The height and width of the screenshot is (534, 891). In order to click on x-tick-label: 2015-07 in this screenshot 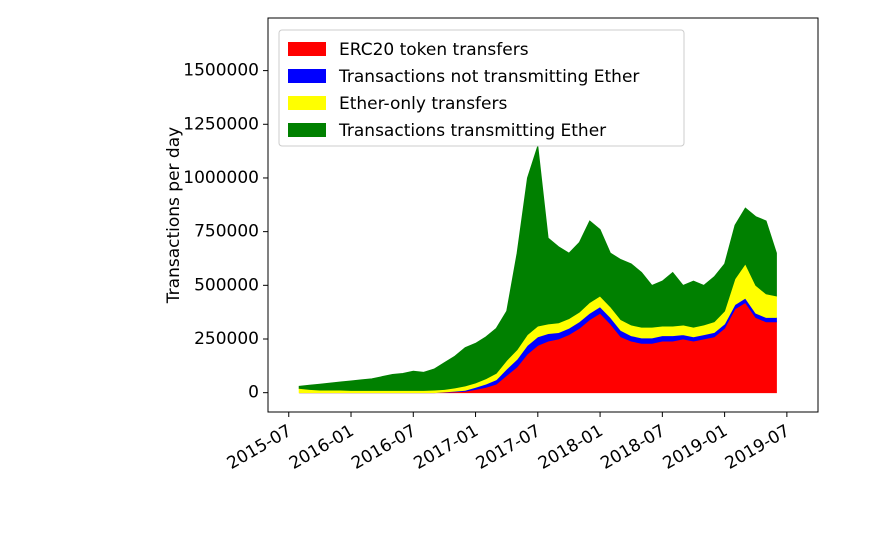, I will do `click(260, 447)`.